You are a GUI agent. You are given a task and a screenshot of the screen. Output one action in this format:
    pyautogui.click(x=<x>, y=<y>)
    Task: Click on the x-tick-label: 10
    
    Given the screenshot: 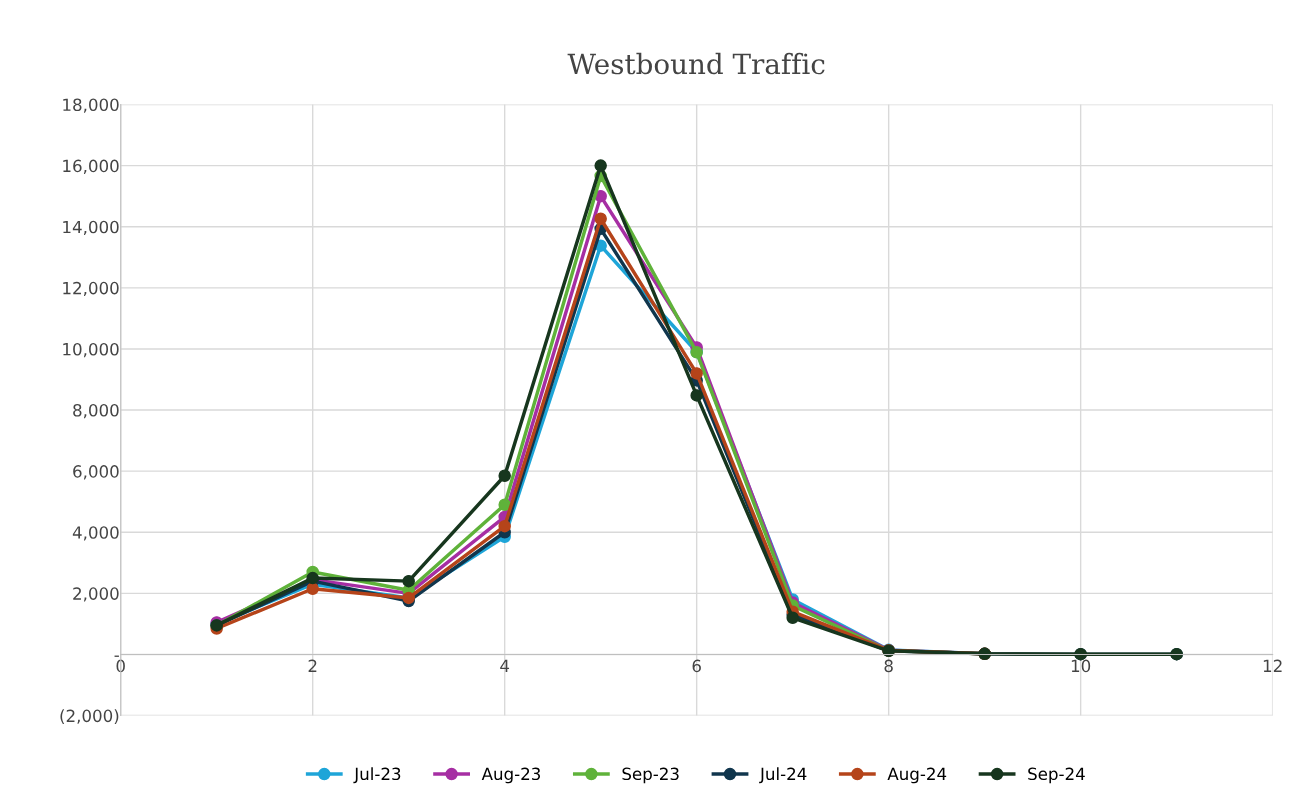 What is the action you would take?
    pyautogui.click(x=1081, y=666)
    